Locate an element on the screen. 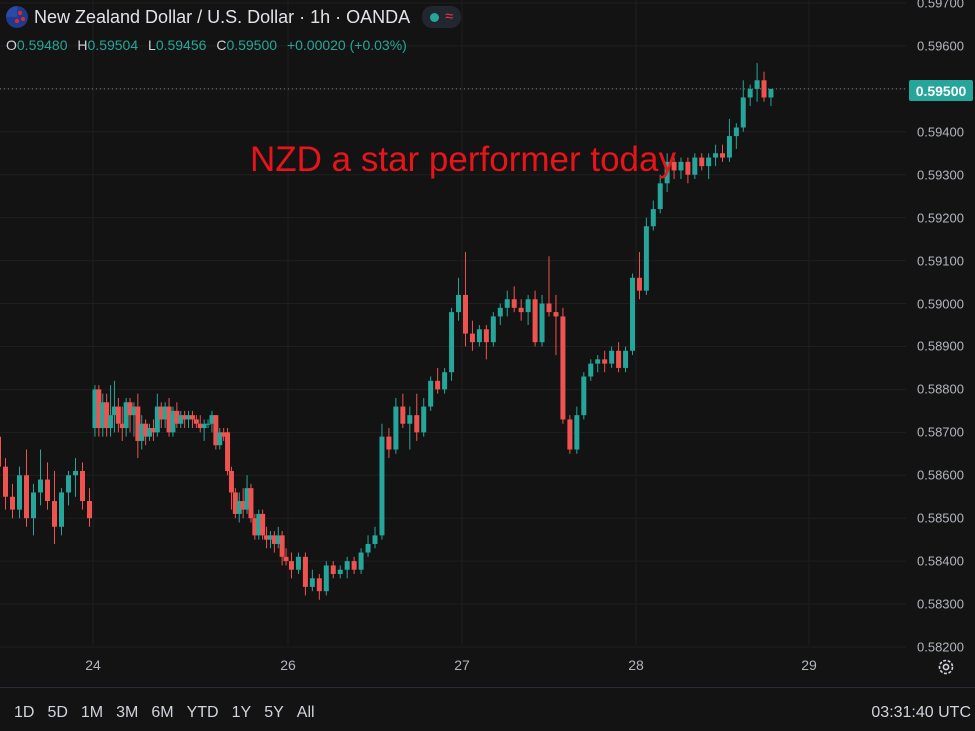 This screenshot has height=731, width=975. range-button-1m: 1M is located at coordinates (92, 712).